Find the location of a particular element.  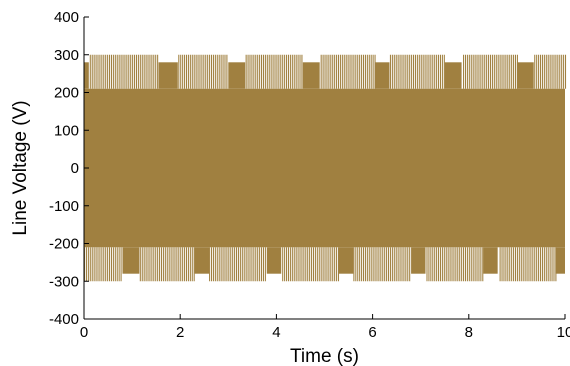

upper-gap-block is located at coordinates (168, 75).